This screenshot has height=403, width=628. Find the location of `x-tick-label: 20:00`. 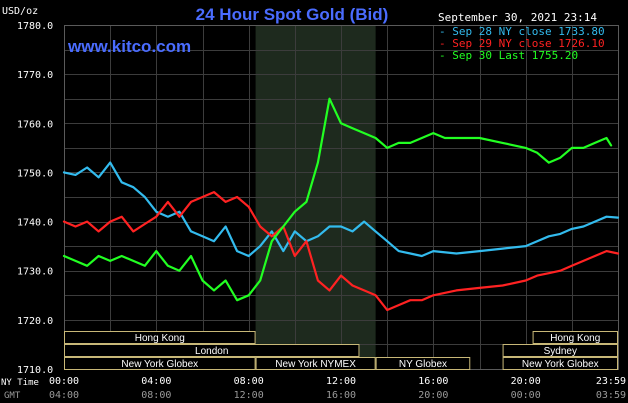

x-tick-label: 20:00 is located at coordinates (526, 381).